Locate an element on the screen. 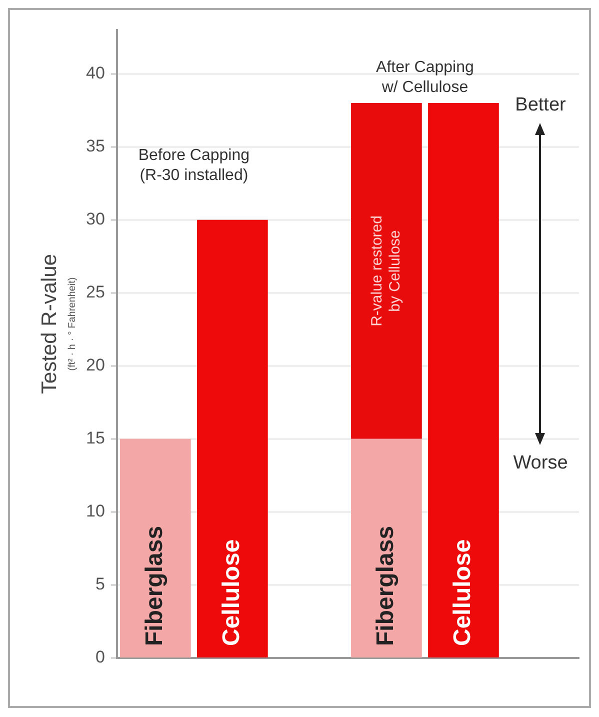  y-axis-title: Tested R-value is located at coordinates (49, 324).